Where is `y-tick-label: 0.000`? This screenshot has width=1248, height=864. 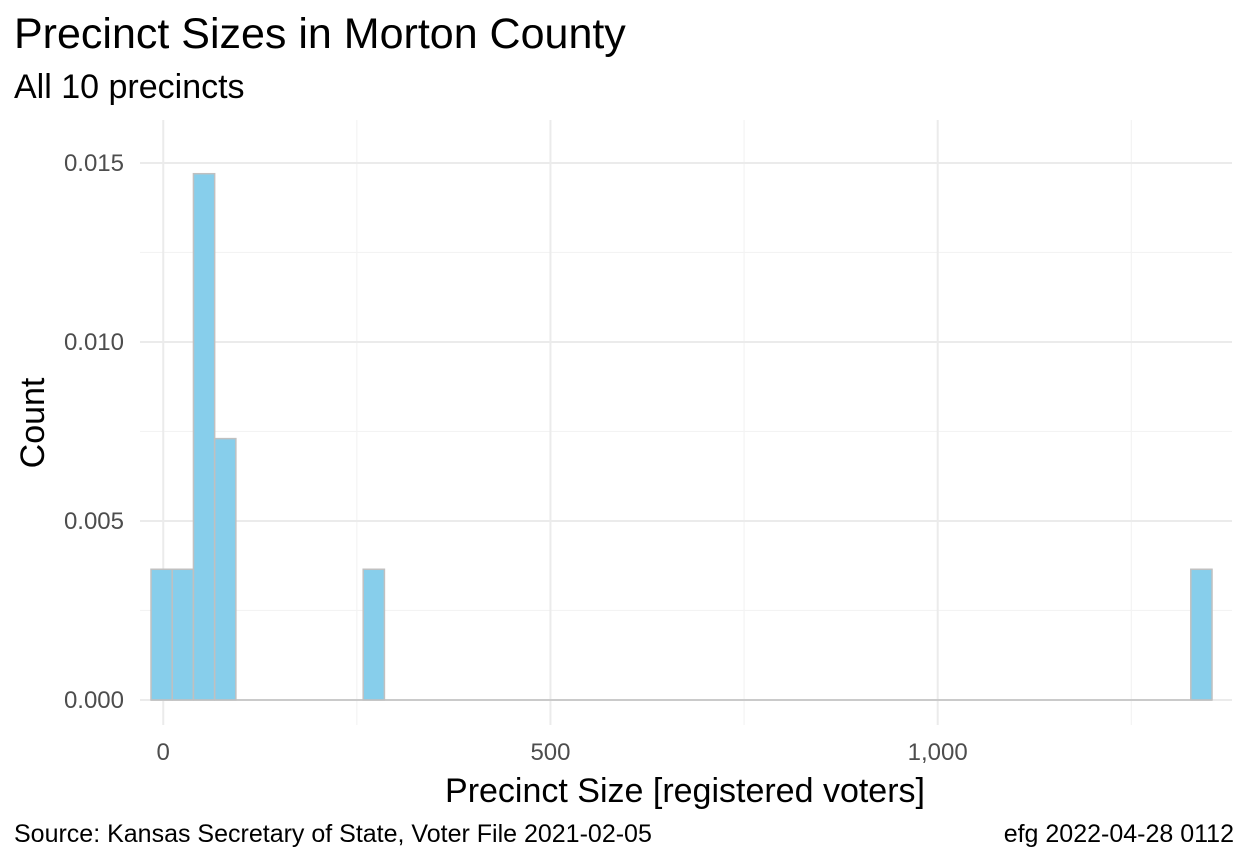 y-tick-label: 0.000 is located at coordinates (94, 700).